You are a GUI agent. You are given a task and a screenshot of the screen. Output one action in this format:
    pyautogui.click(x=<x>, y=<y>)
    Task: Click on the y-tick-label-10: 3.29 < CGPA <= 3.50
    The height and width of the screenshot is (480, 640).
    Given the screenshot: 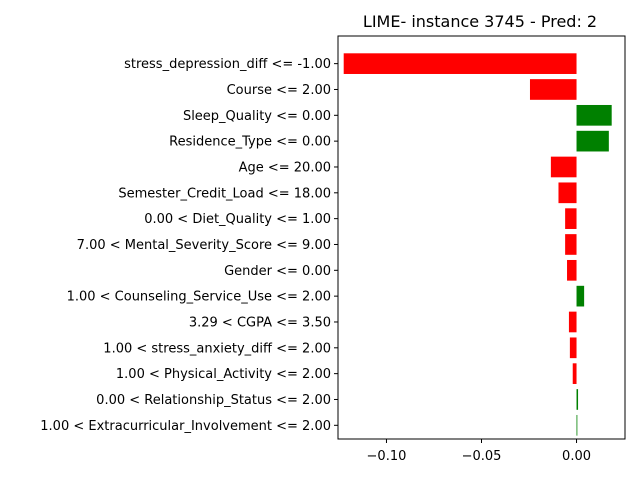 What is the action you would take?
    pyautogui.click(x=260, y=322)
    